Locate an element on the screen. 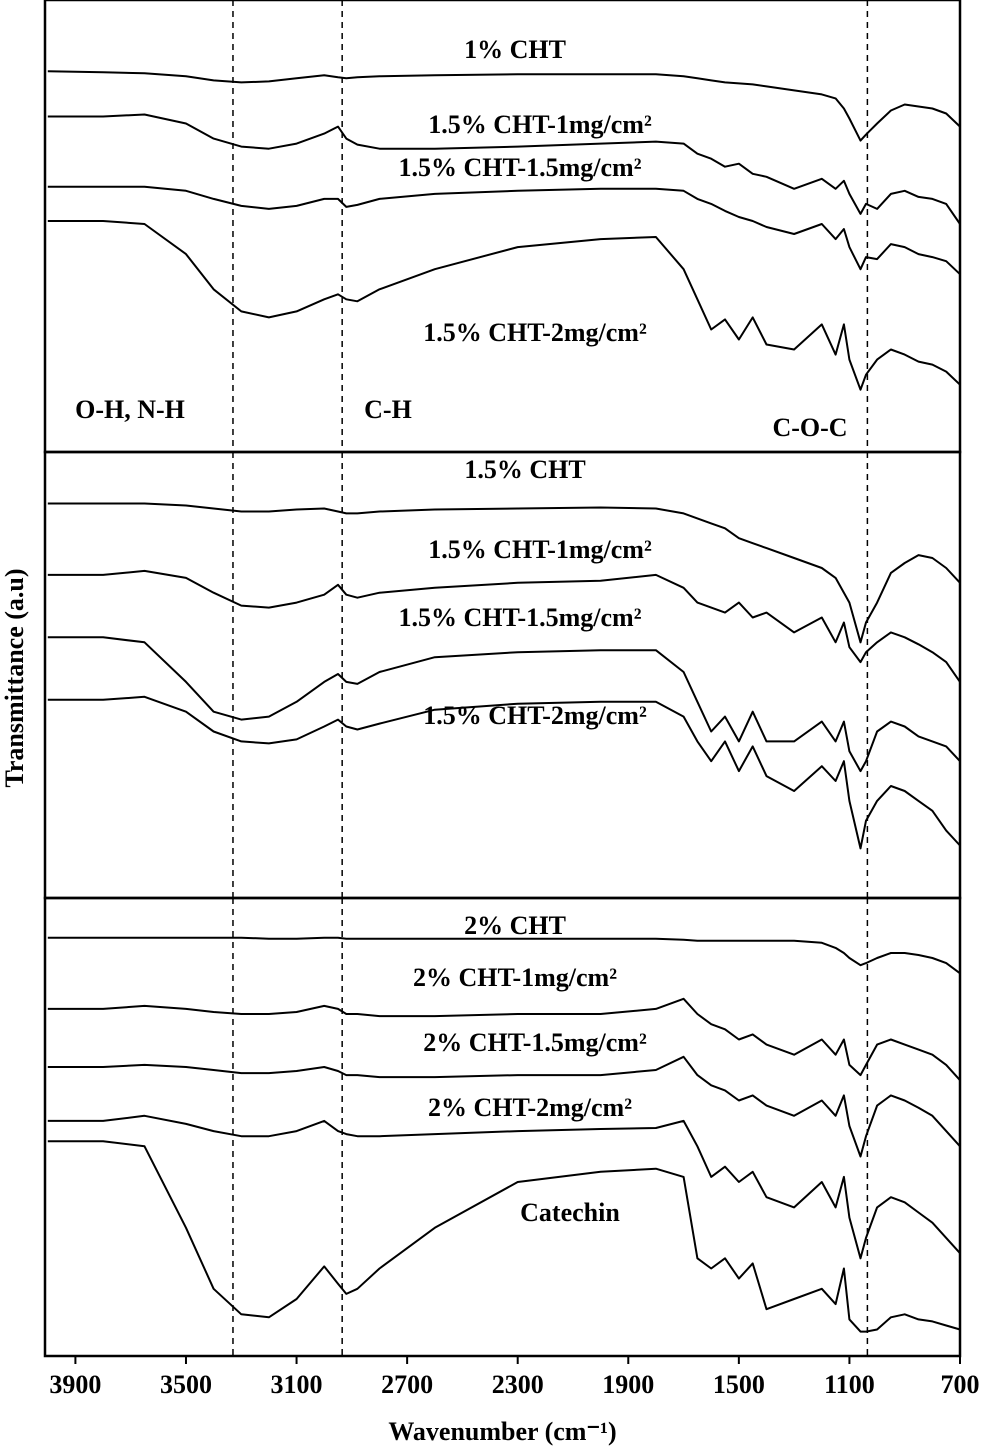 Image resolution: width=987 pixels, height=1450 pixels. annotation: C-H is located at coordinates (388, 409).